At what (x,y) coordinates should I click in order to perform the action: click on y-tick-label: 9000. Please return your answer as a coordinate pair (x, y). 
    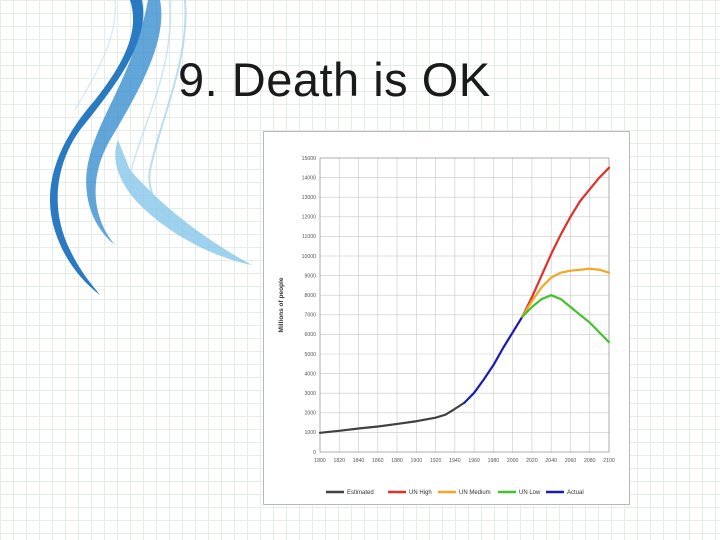
    Looking at the image, I should click on (310, 276).